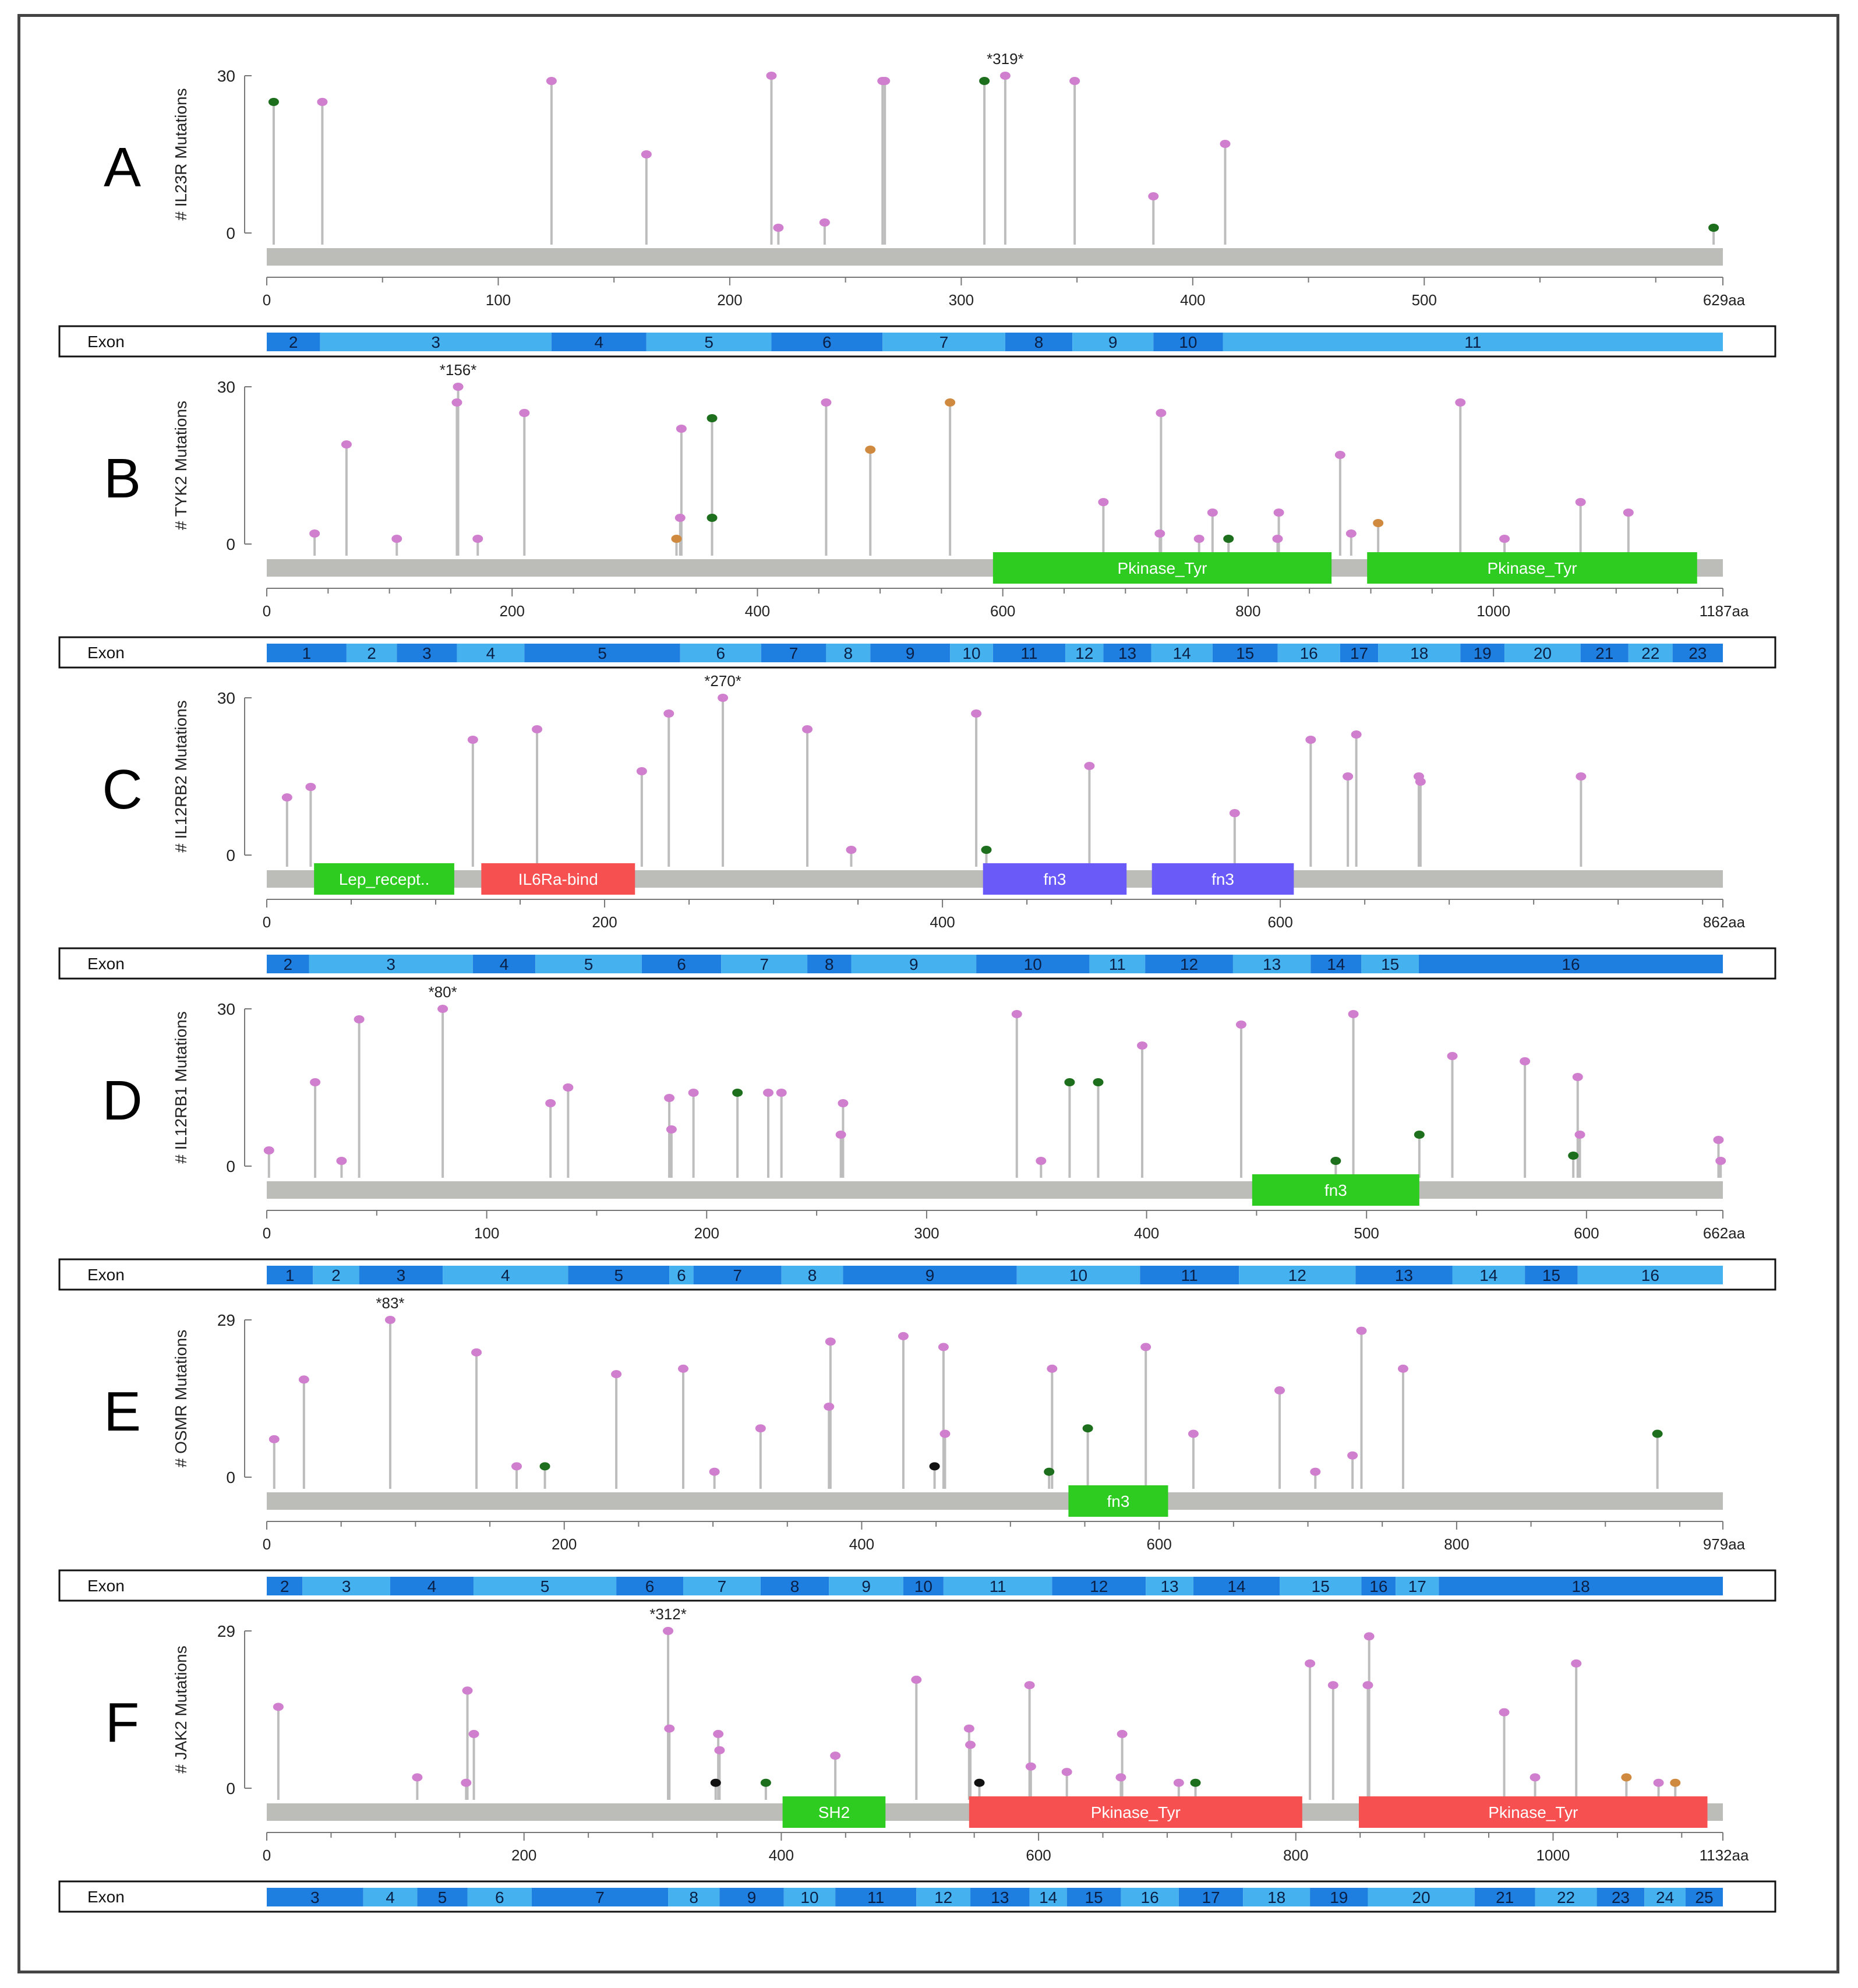 Image resolution: width=1858 pixels, height=1988 pixels. I want to click on protein-domain-label: fn3, so click(1054, 879).